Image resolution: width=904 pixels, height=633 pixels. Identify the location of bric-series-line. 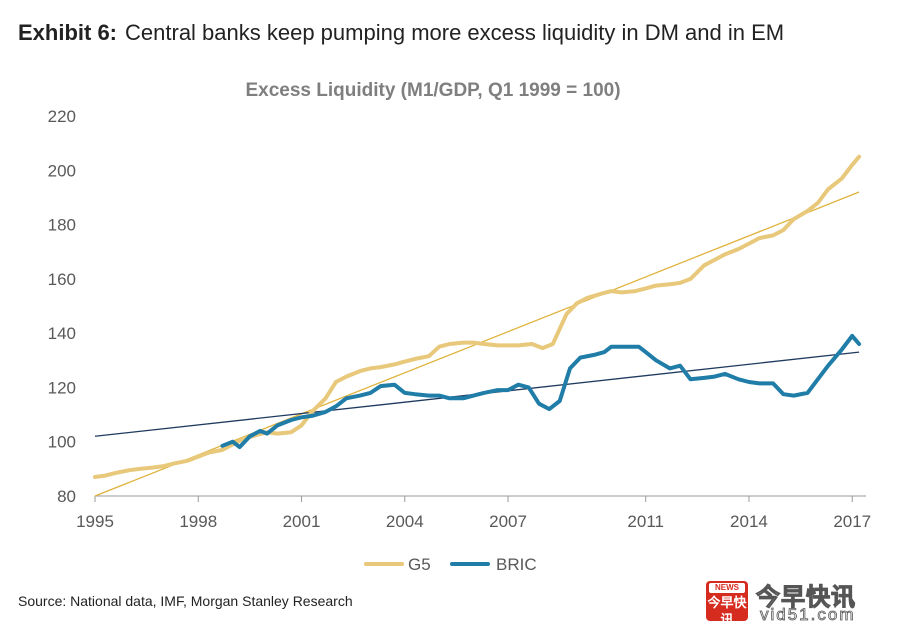
(541, 391).